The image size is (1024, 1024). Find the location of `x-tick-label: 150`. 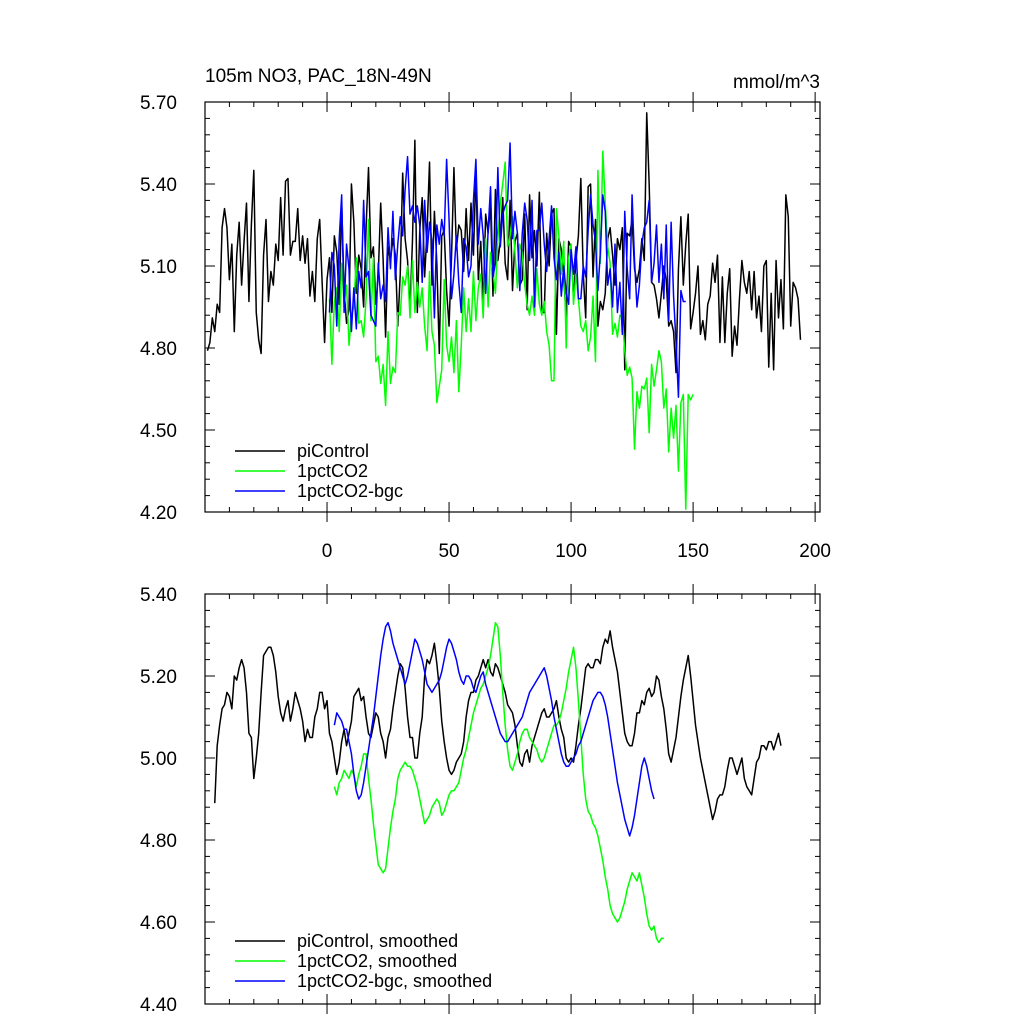

x-tick-label: 150 is located at coordinates (693, 551).